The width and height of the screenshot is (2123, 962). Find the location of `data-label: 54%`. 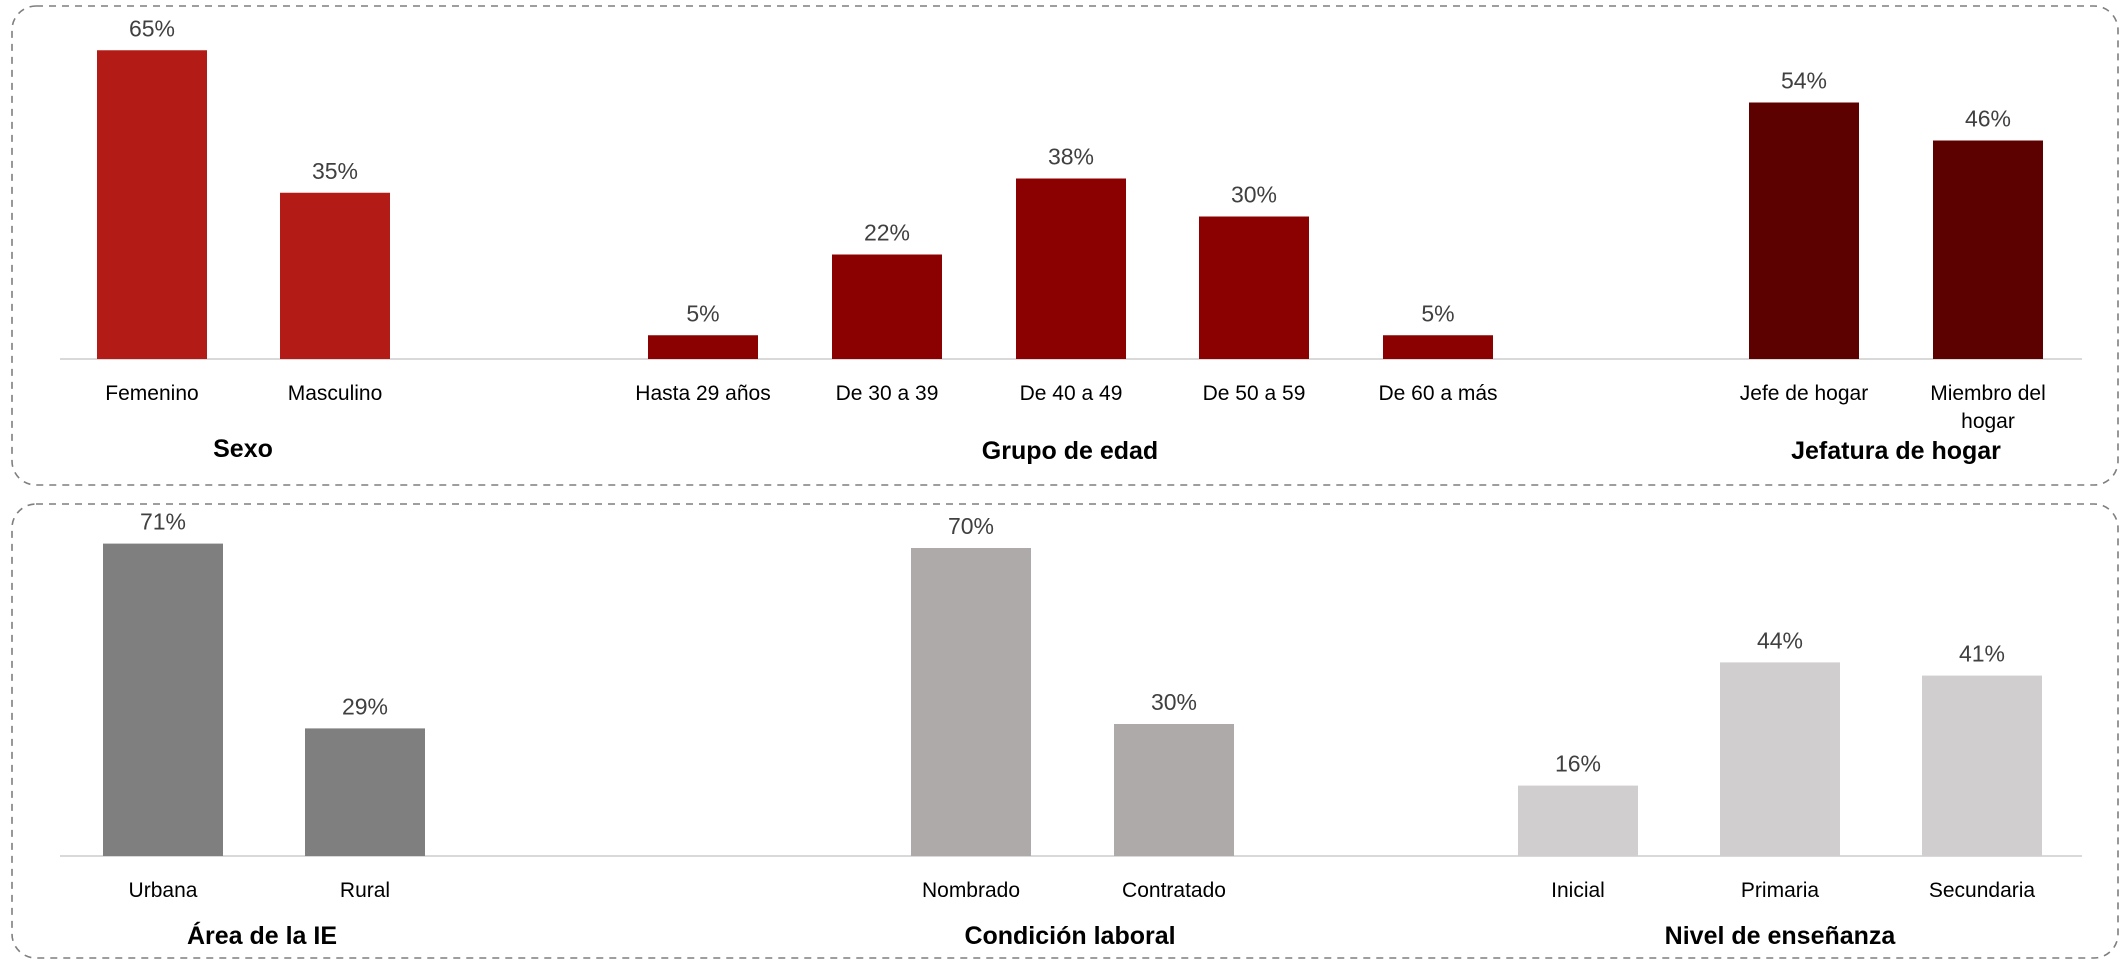

data-label: 54% is located at coordinates (1804, 81).